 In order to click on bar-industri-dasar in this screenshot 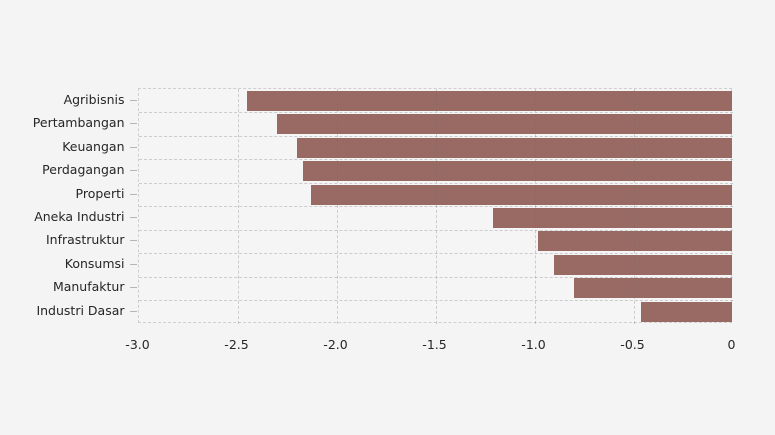, I will do `click(687, 311)`.